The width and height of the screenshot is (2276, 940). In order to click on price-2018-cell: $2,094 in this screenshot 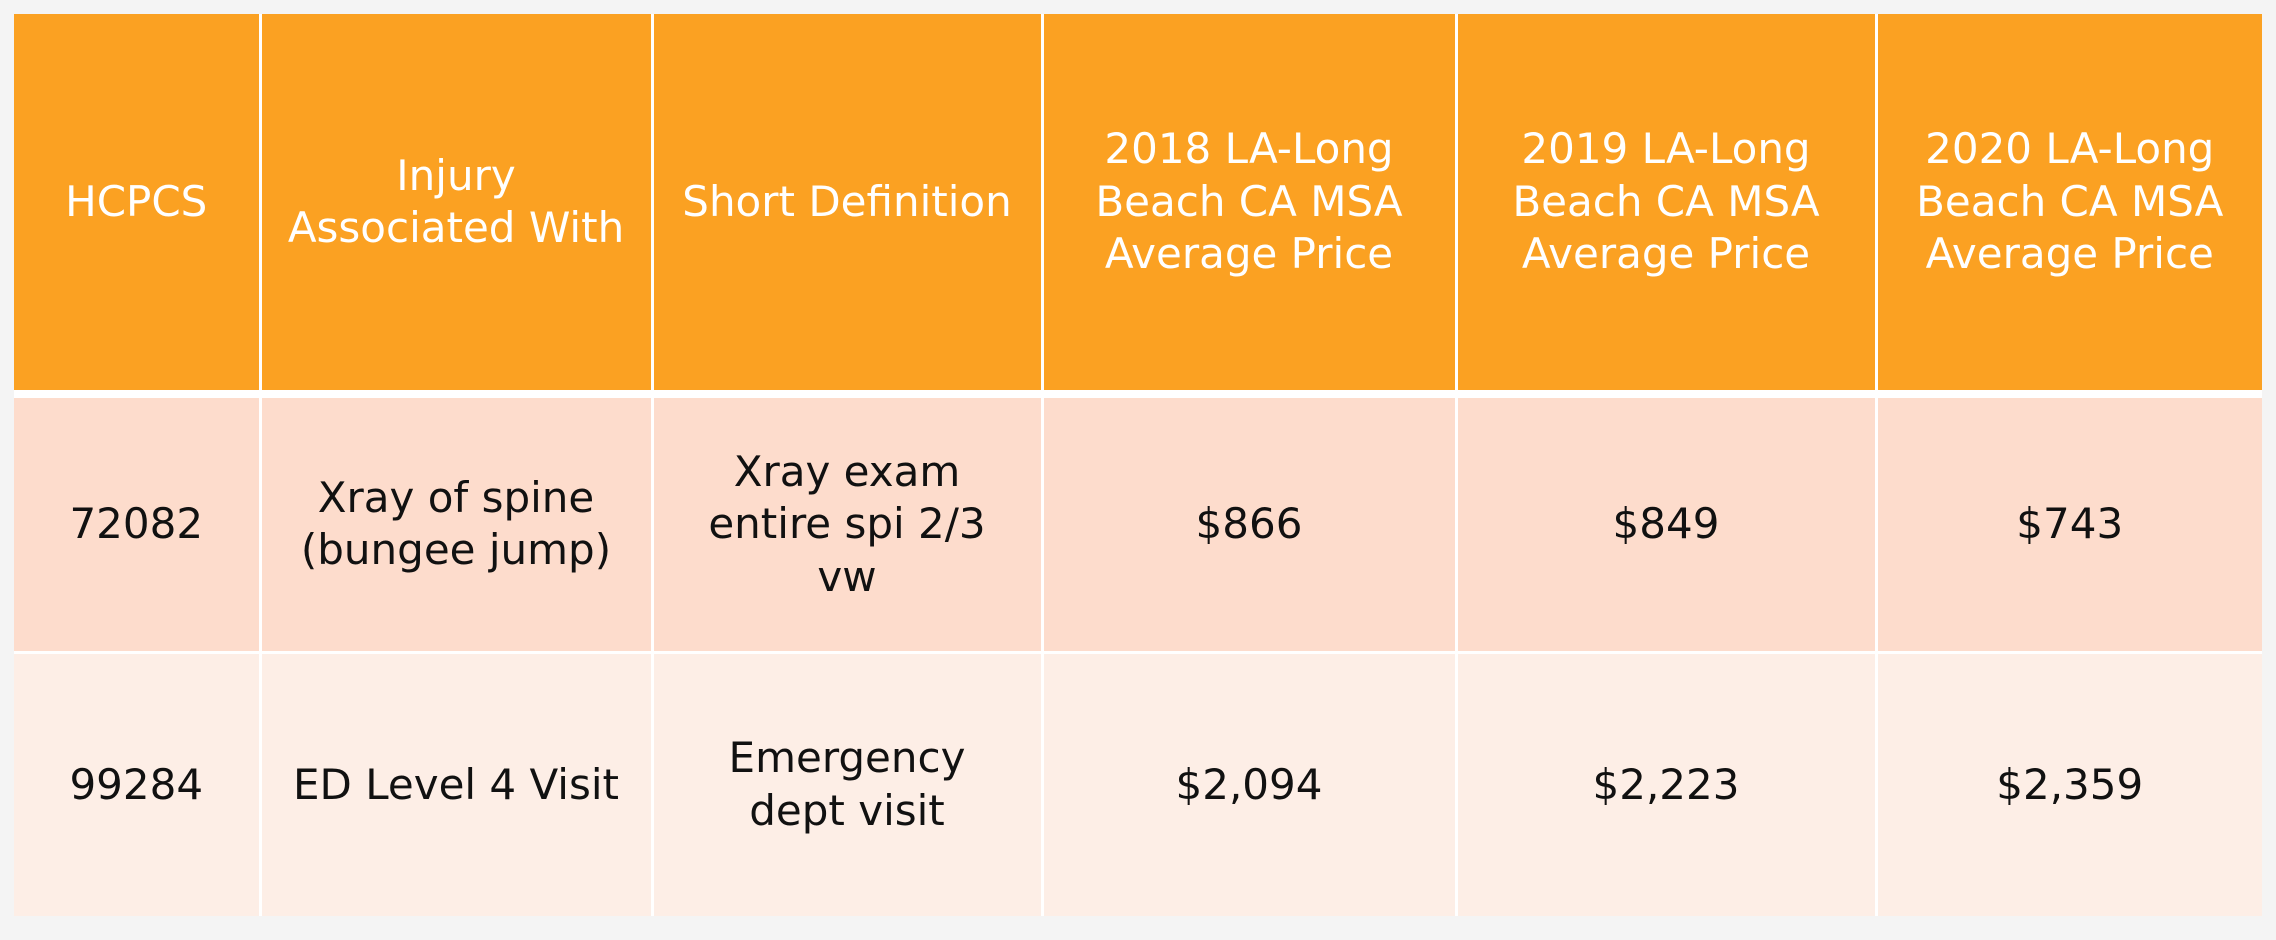, I will do `click(1249, 783)`.